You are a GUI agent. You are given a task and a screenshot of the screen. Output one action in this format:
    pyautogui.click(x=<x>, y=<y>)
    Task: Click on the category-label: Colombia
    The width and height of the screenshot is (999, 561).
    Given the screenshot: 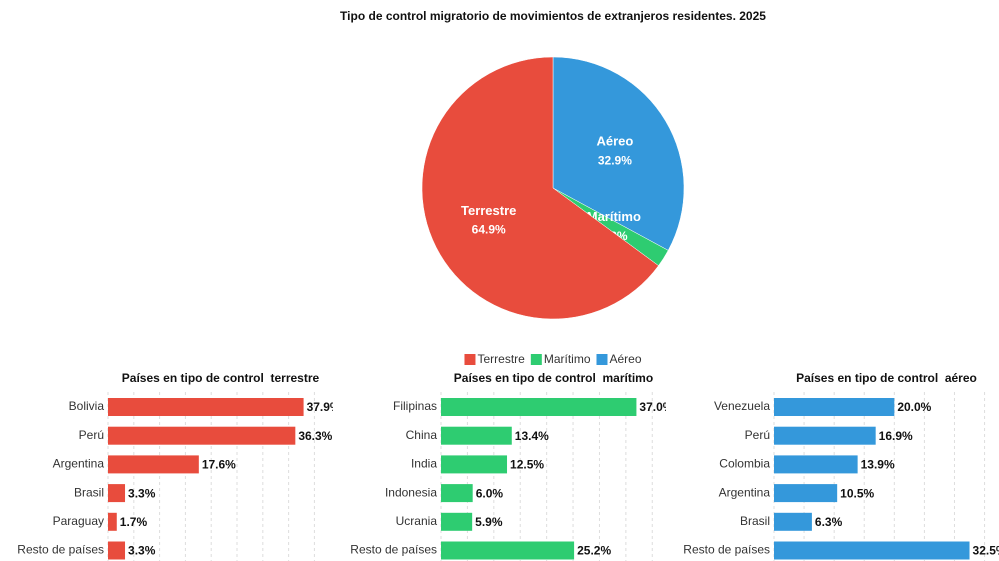 What is the action you would take?
    pyautogui.click(x=744, y=464)
    